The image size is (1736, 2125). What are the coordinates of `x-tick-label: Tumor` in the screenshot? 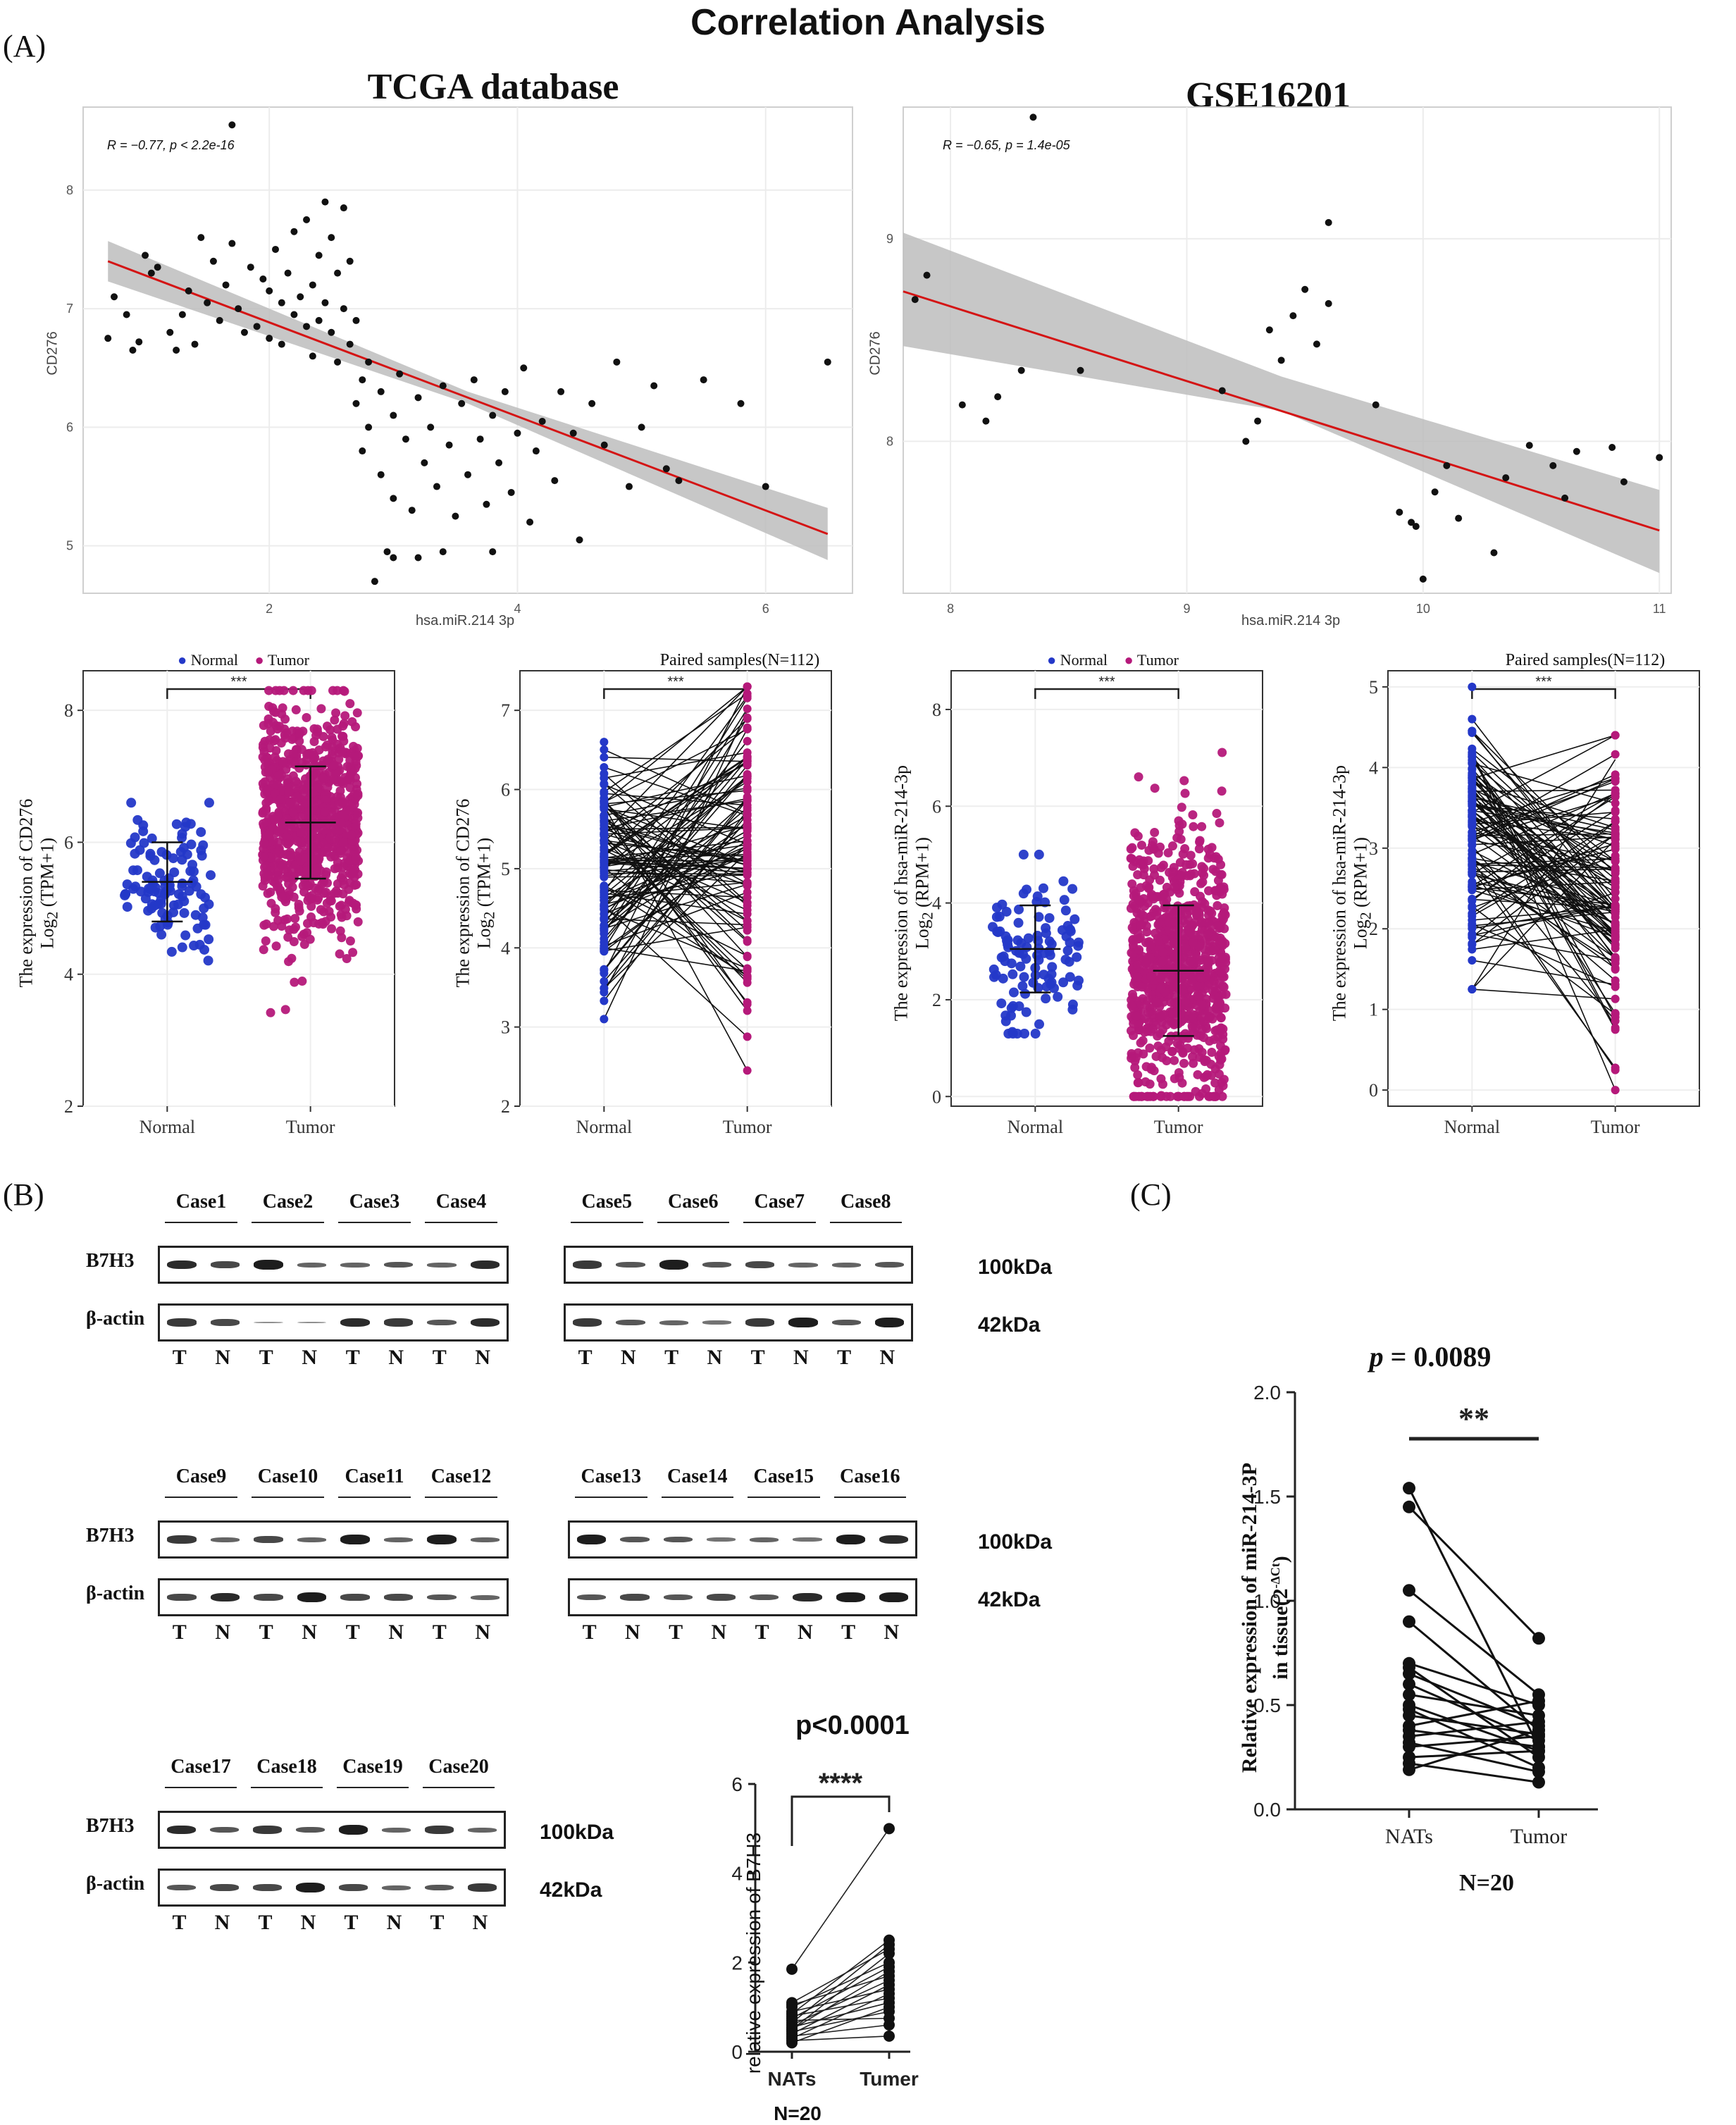 It's located at (1178, 1127).